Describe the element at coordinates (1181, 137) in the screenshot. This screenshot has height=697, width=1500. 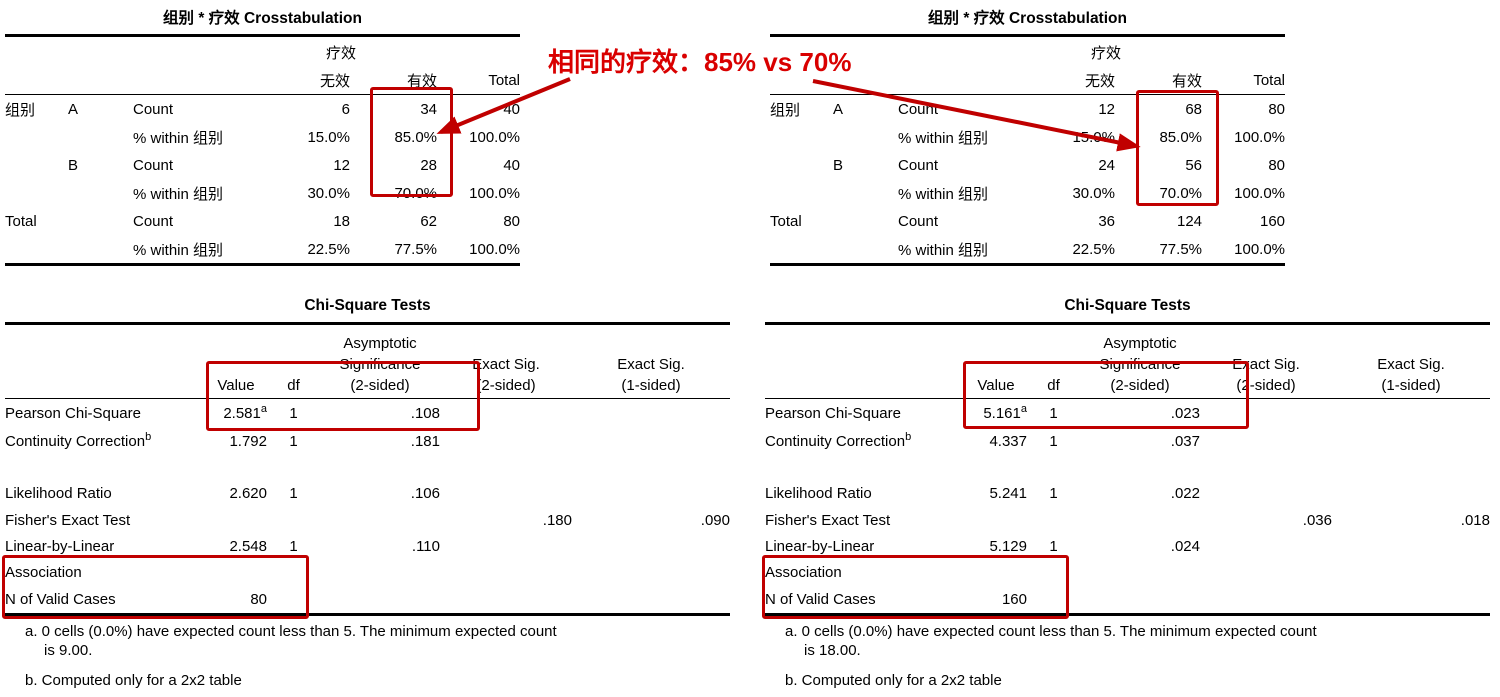
I see `cell-value: 85.0%` at that location.